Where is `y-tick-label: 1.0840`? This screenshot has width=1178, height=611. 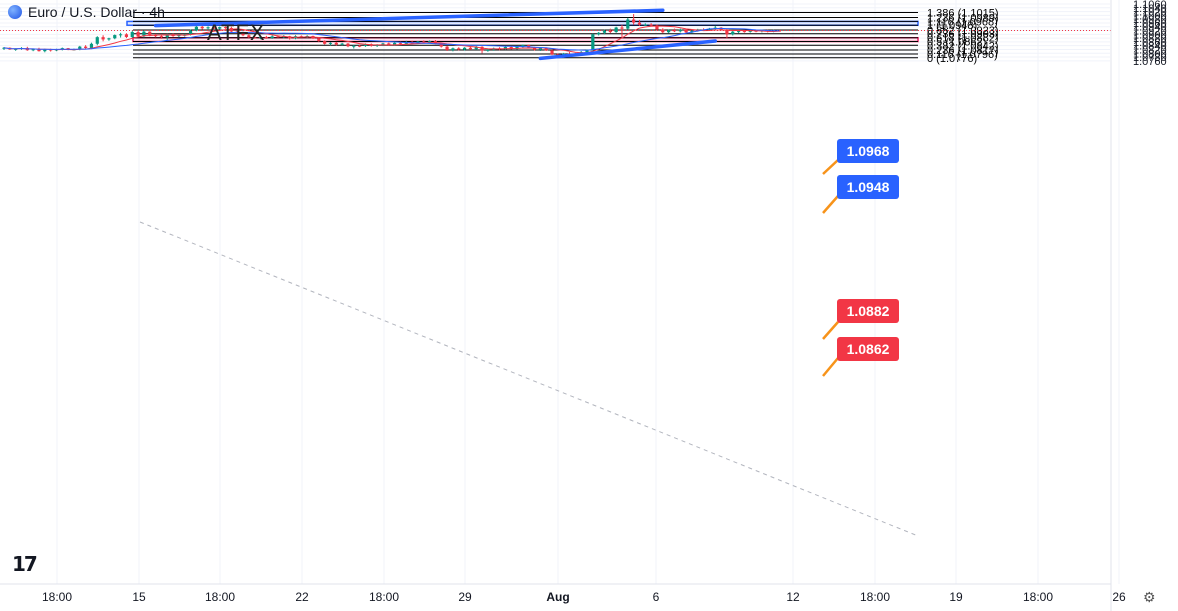
y-tick-label: 1.0840 is located at coordinates (1150, 47).